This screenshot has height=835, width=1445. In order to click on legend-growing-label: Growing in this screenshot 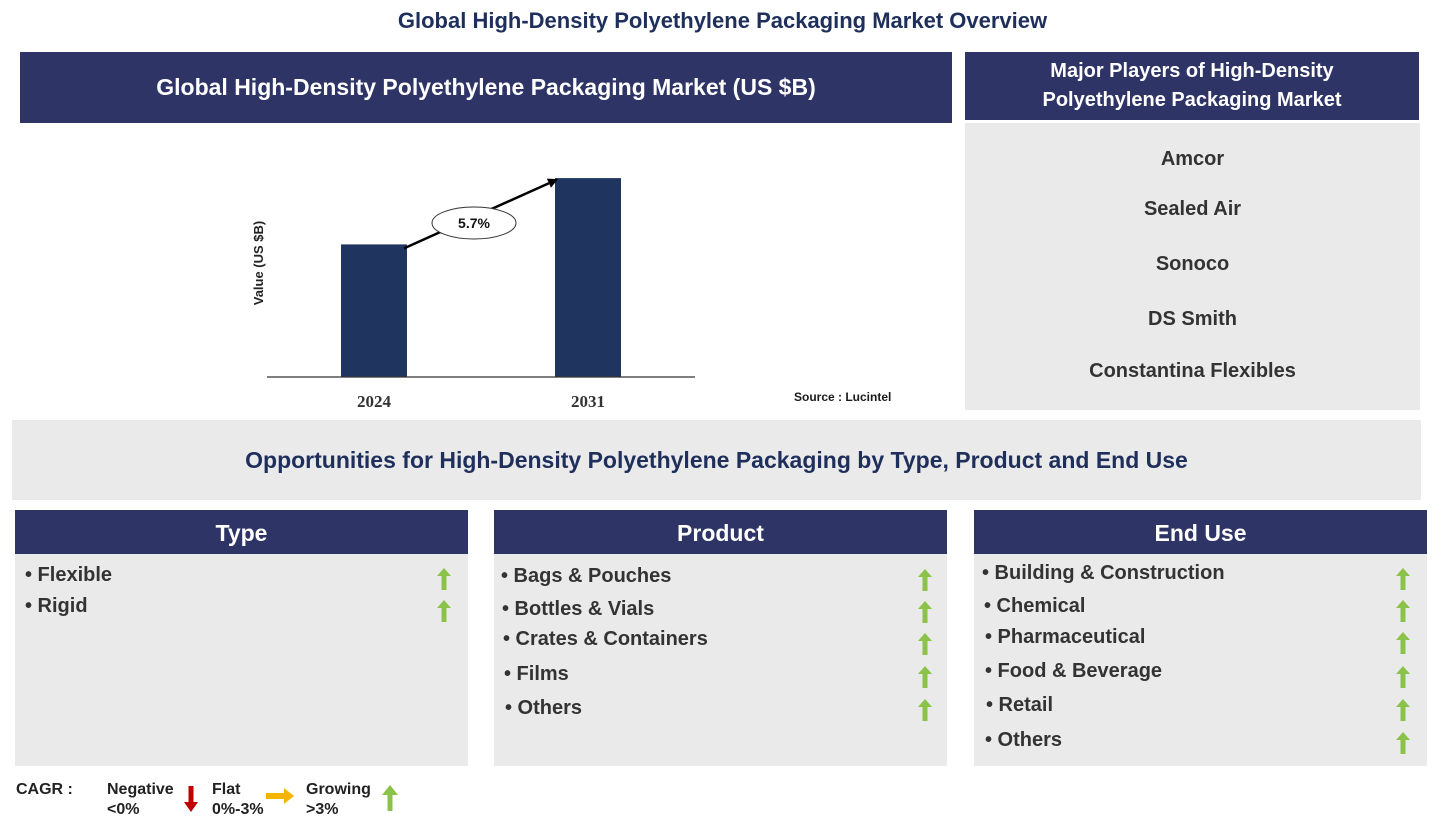, I will do `click(338, 789)`.